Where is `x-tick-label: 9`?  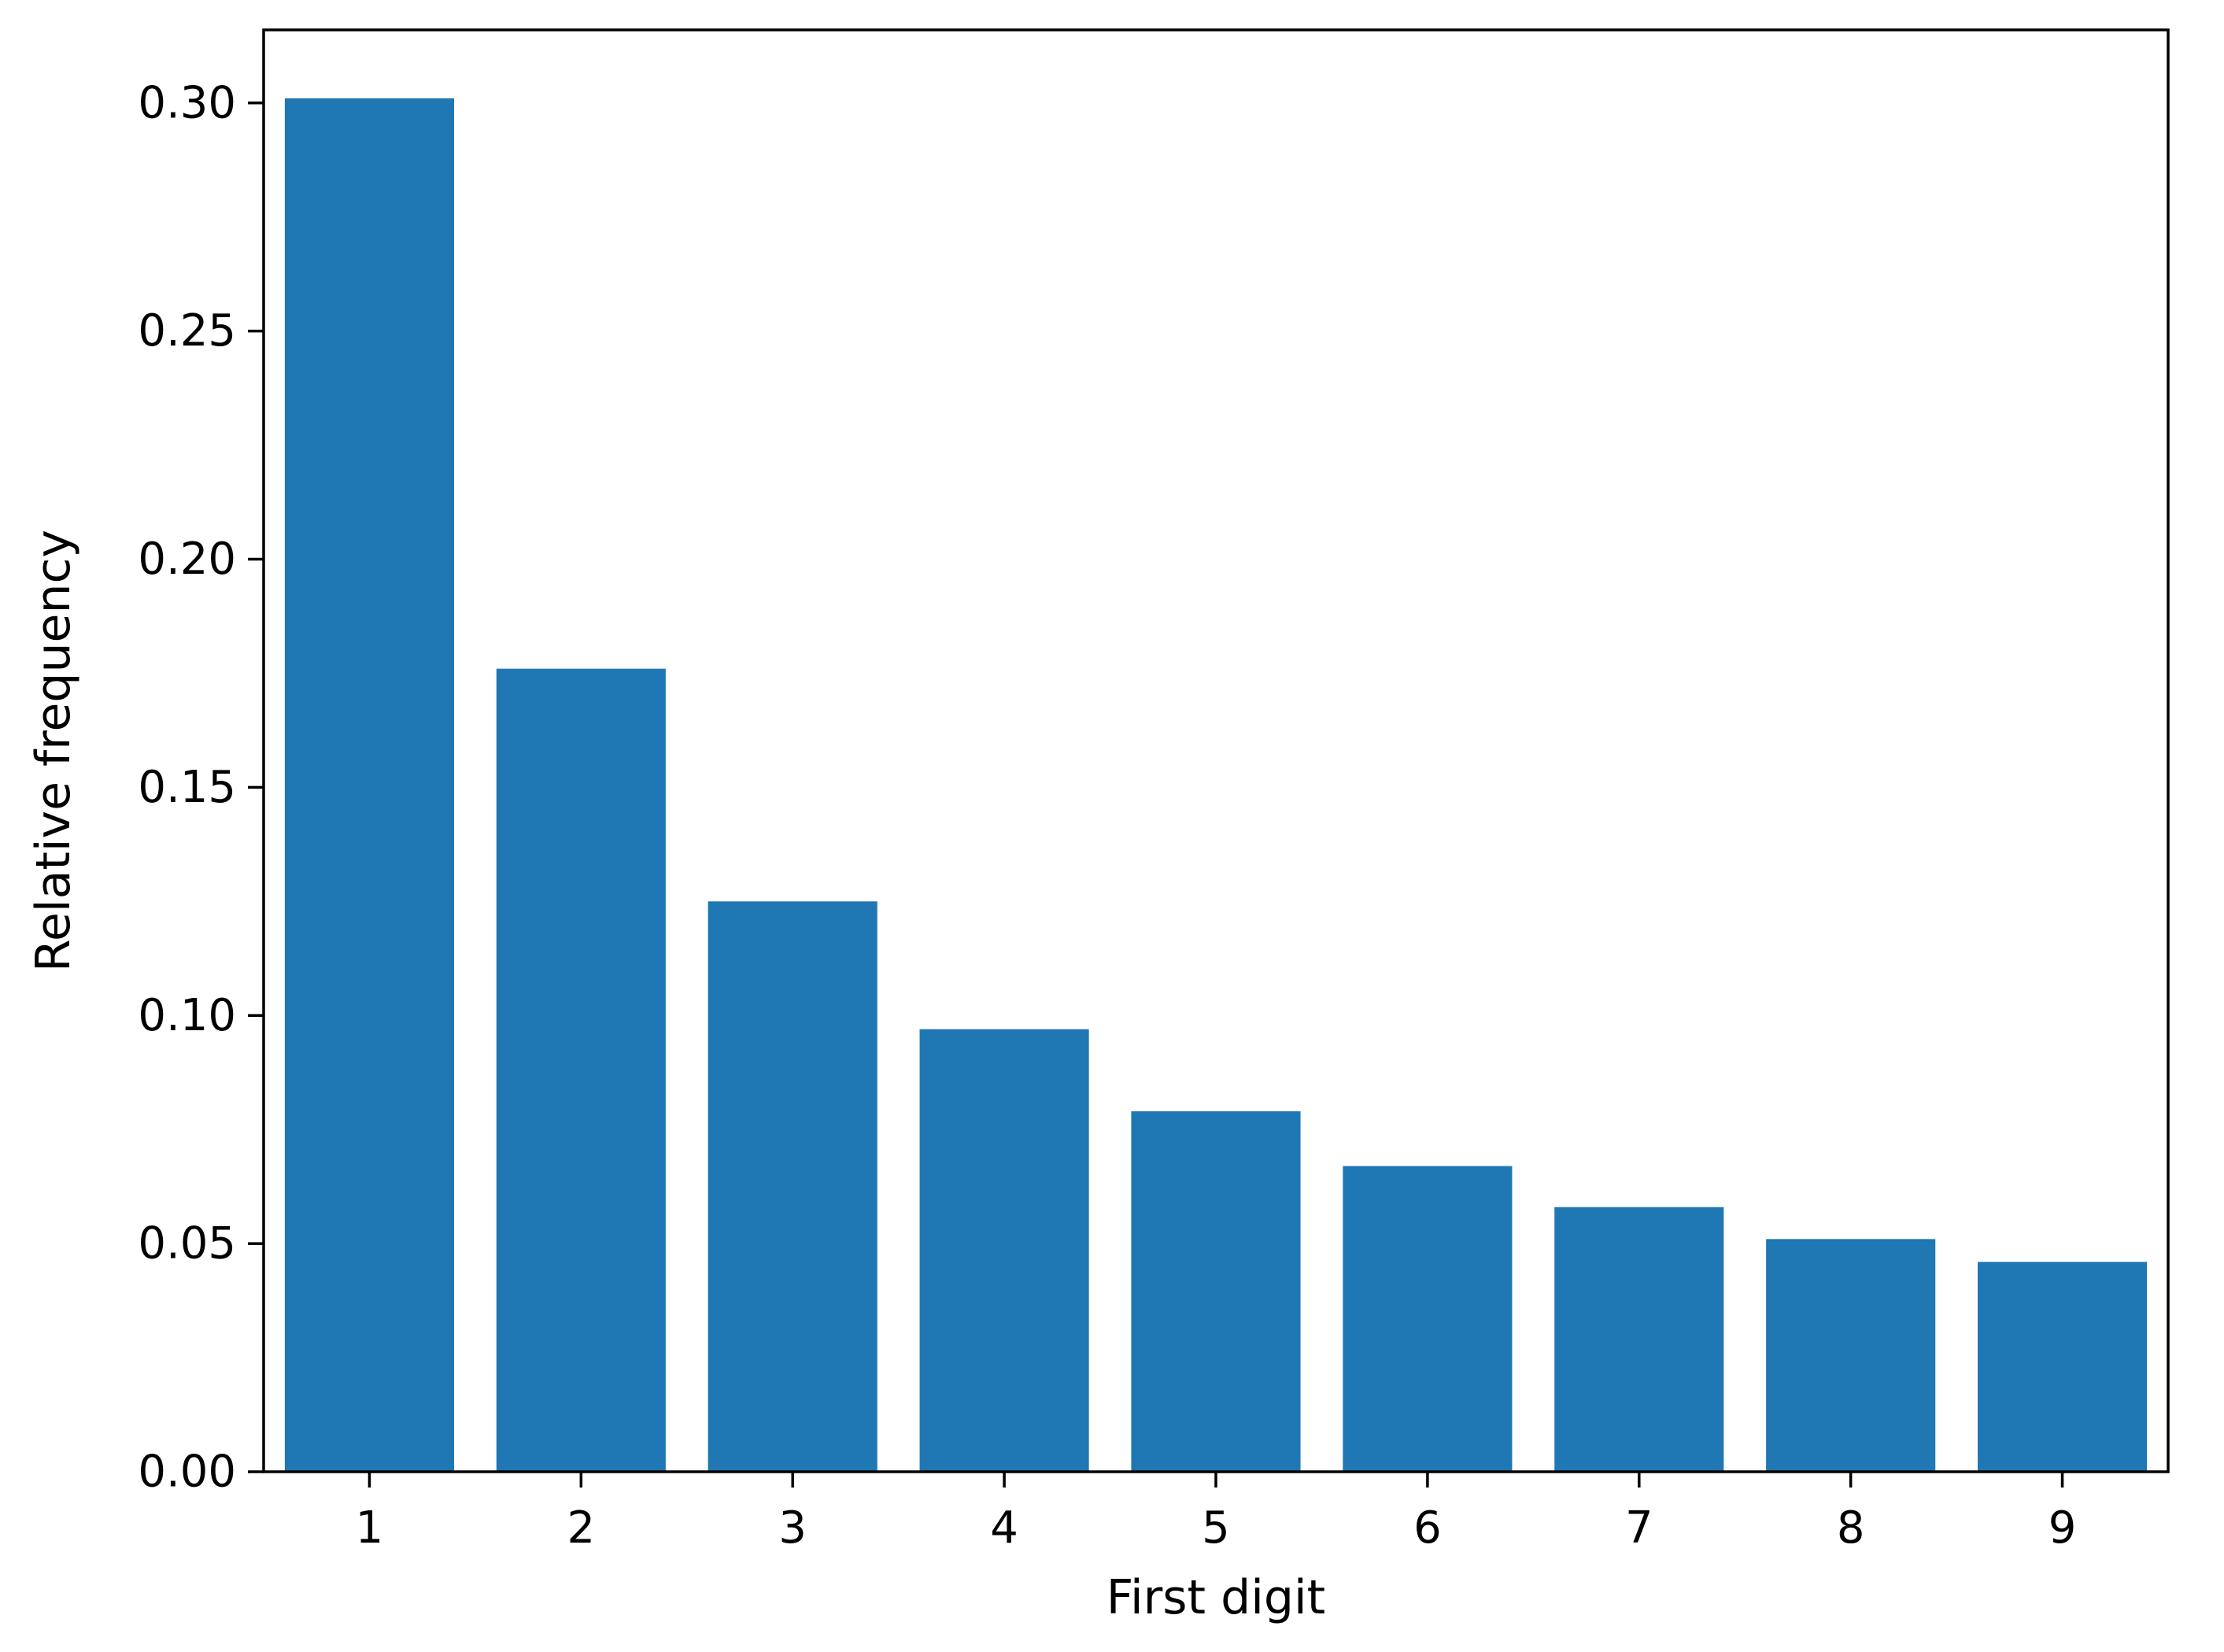
x-tick-label: 9 is located at coordinates (2063, 1528).